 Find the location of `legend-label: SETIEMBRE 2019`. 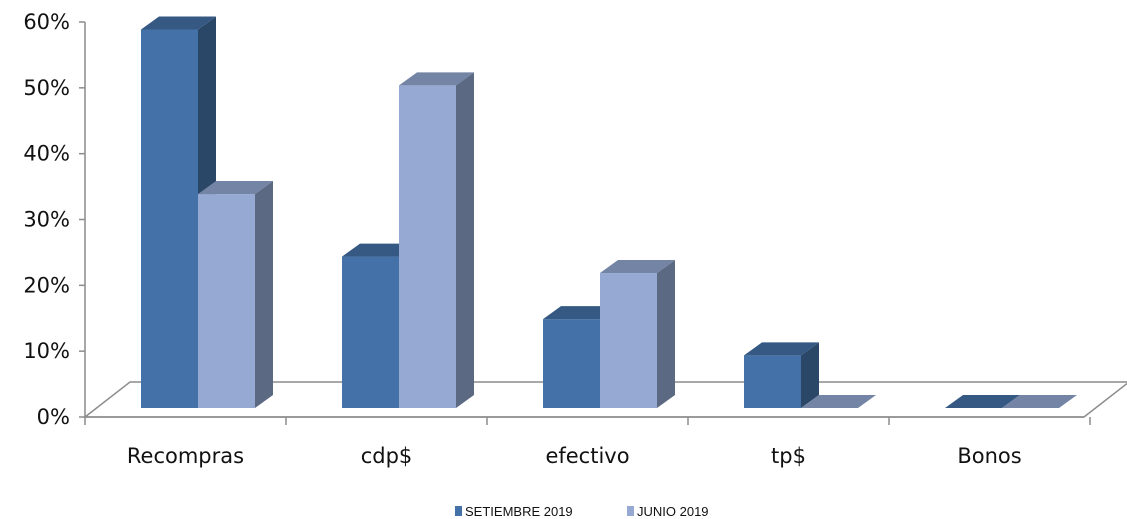

legend-label: SETIEMBRE 2019 is located at coordinates (519, 511).